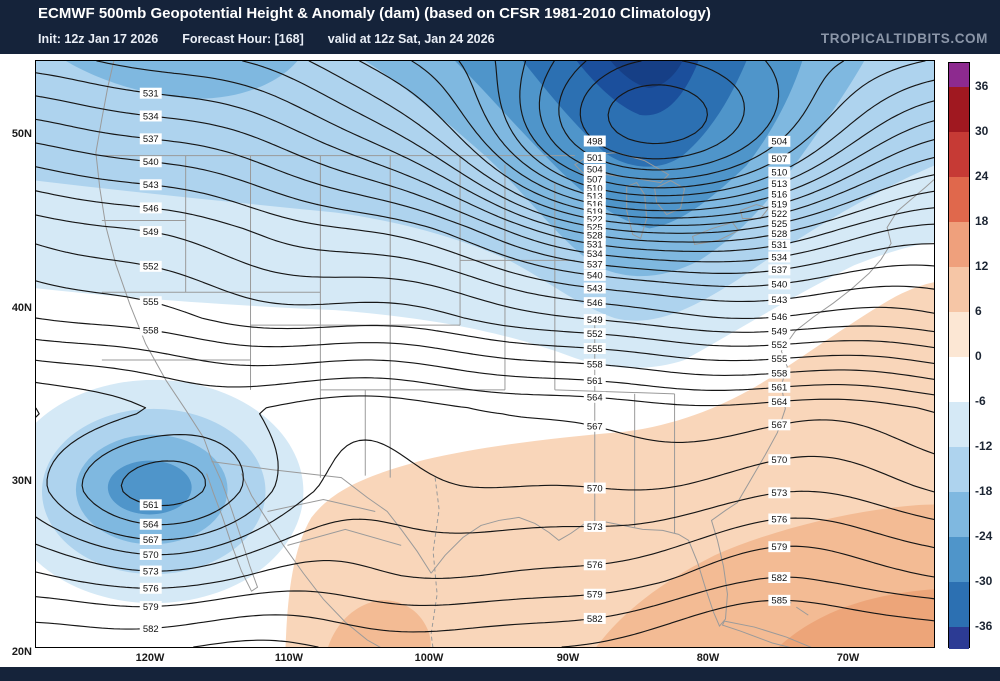  I want to click on valid-time: valid at 12z Sat, Jan 24 2026, so click(411, 39).